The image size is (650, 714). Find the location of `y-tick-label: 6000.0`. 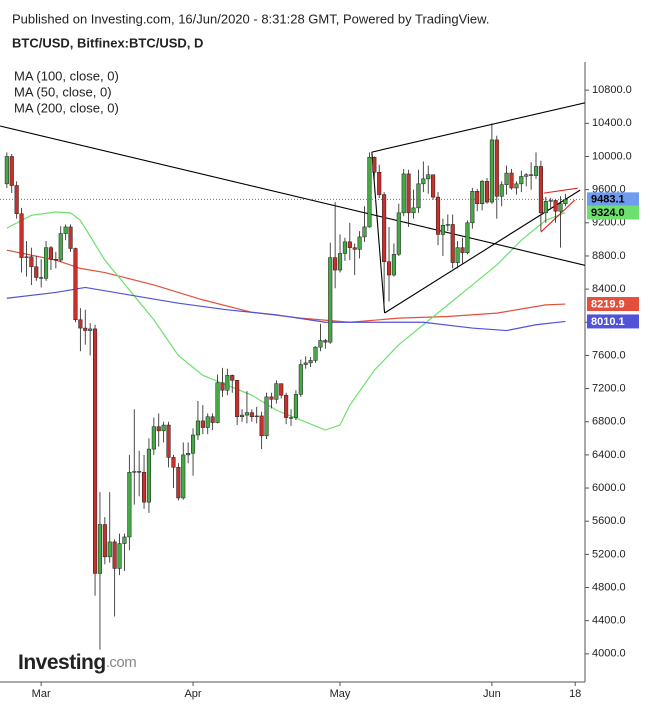

y-tick-label: 6000.0 is located at coordinates (609, 488).